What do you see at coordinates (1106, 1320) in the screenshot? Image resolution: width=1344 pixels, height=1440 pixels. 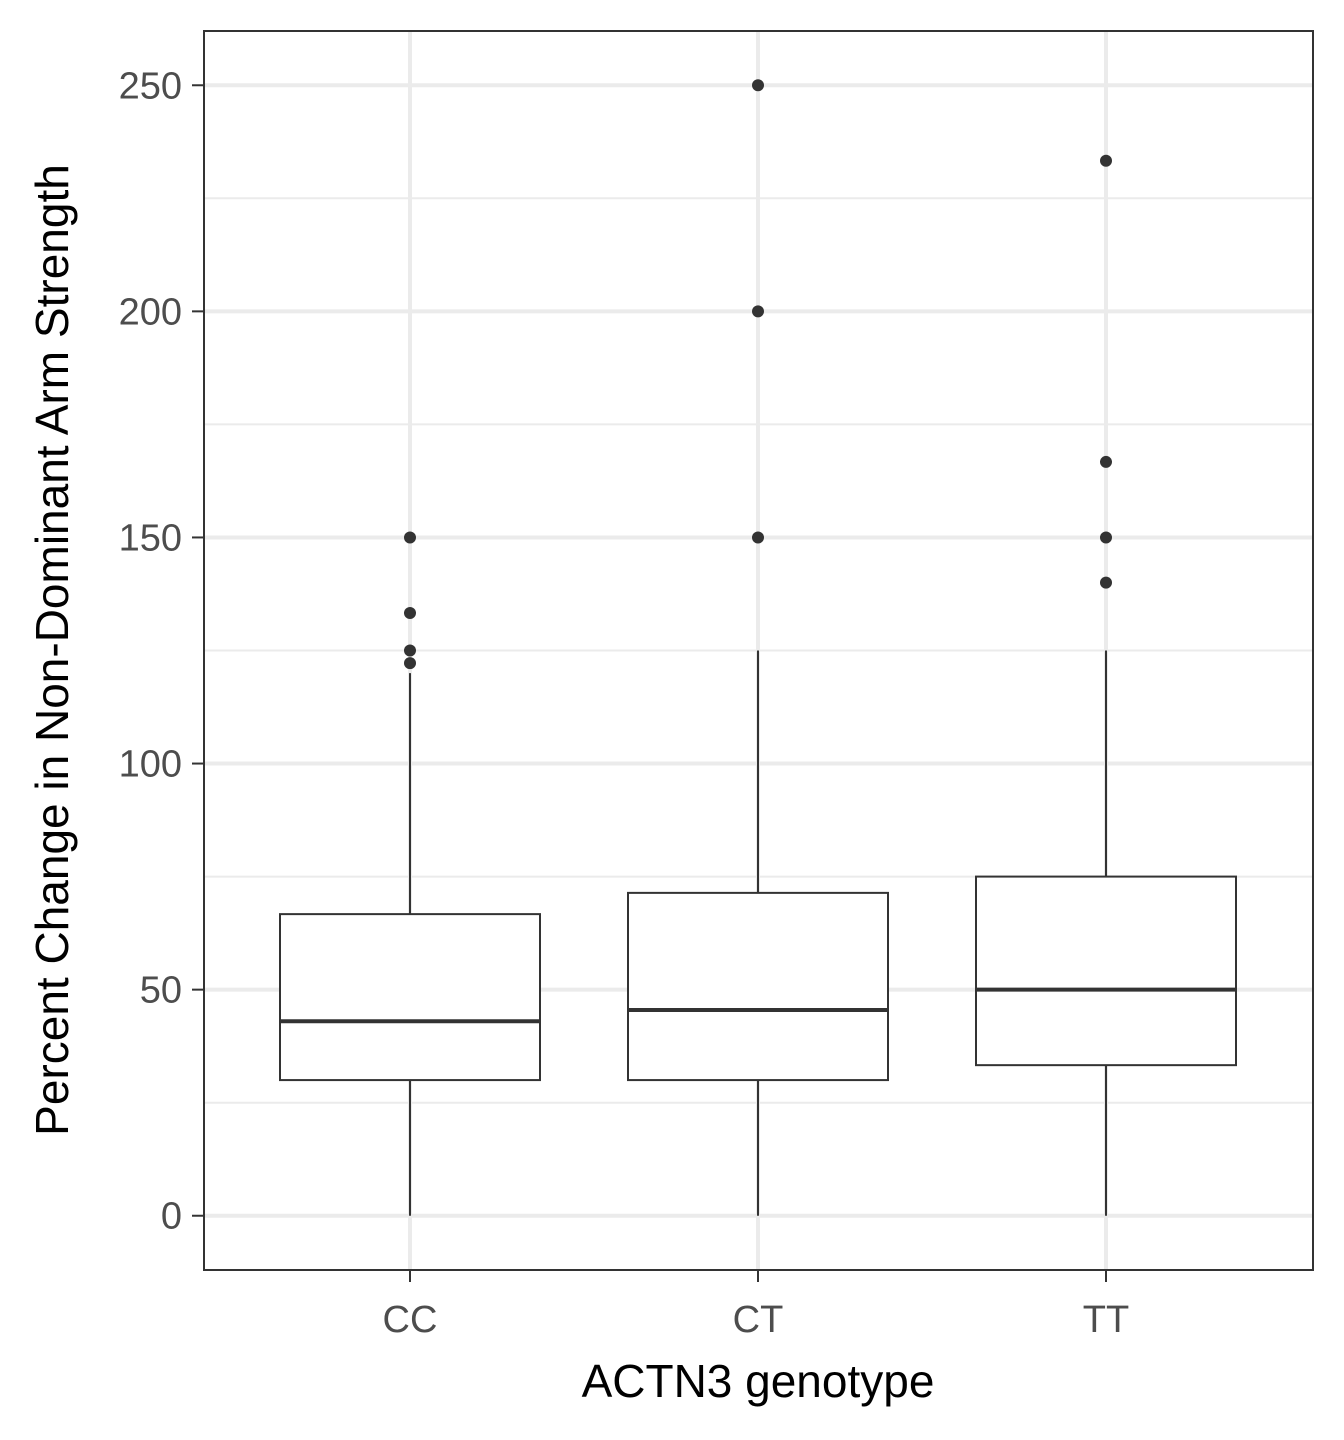 I see `x-tick-label: TT` at bounding box center [1106, 1320].